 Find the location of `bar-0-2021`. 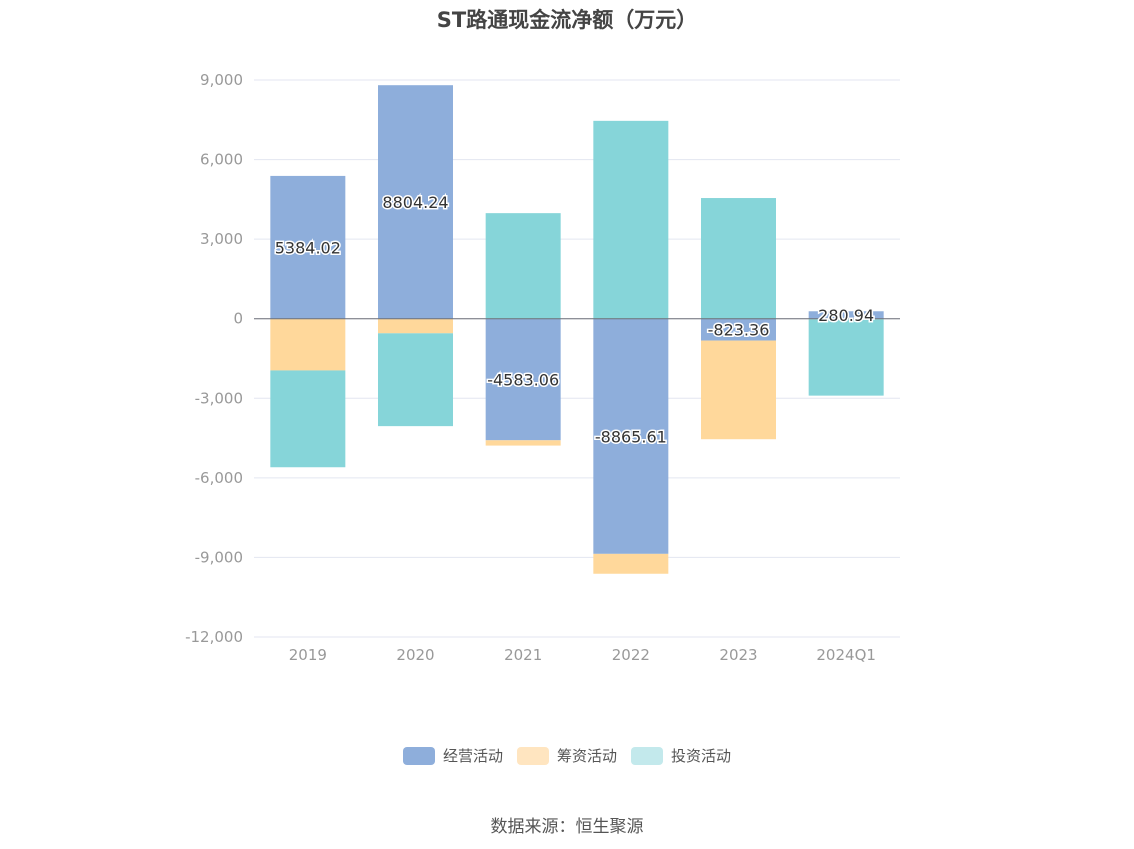

bar-0-2021 is located at coordinates (523, 379).